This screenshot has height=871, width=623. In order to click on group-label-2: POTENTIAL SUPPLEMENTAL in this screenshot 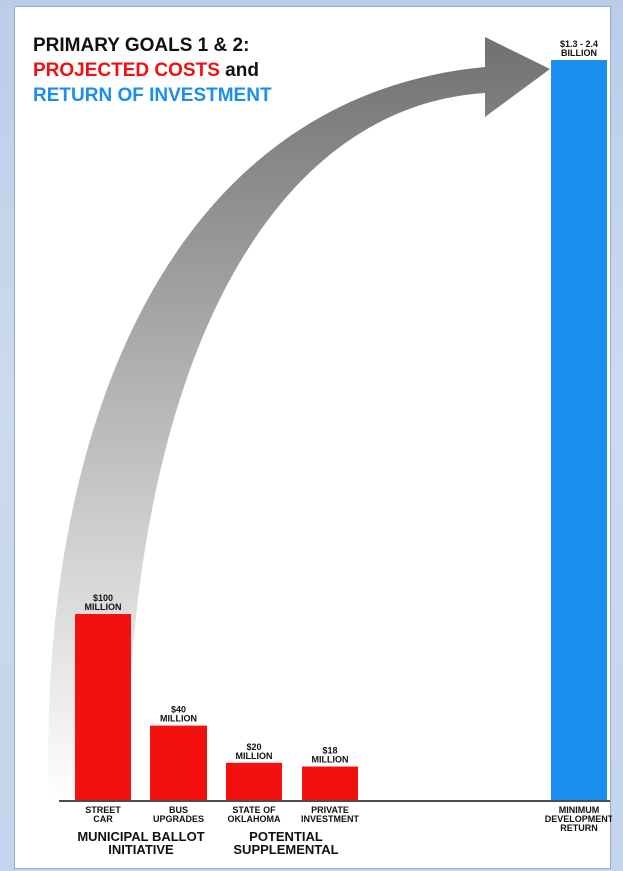, I will do `click(285, 843)`.